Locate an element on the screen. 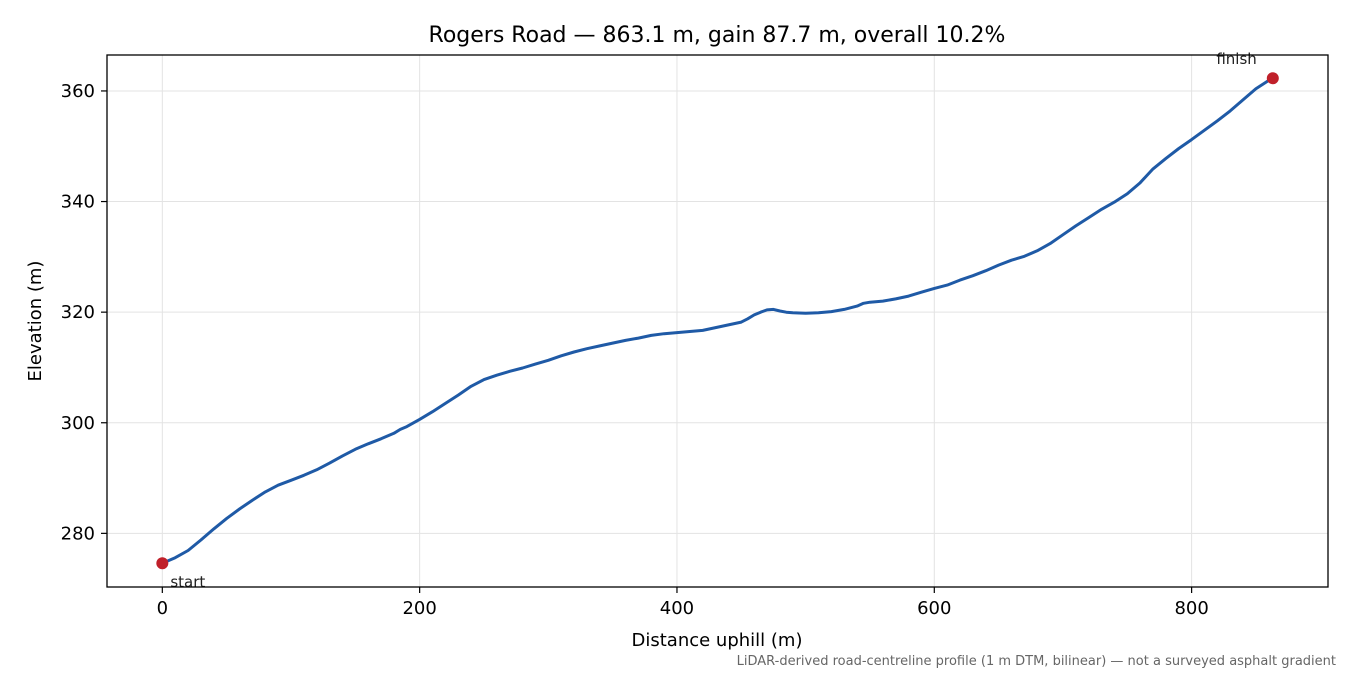 Image resolution: width=1350 pixels, height=675 pixels. y-axis-label: Elevation (m) is located at coordinates (35, 321).